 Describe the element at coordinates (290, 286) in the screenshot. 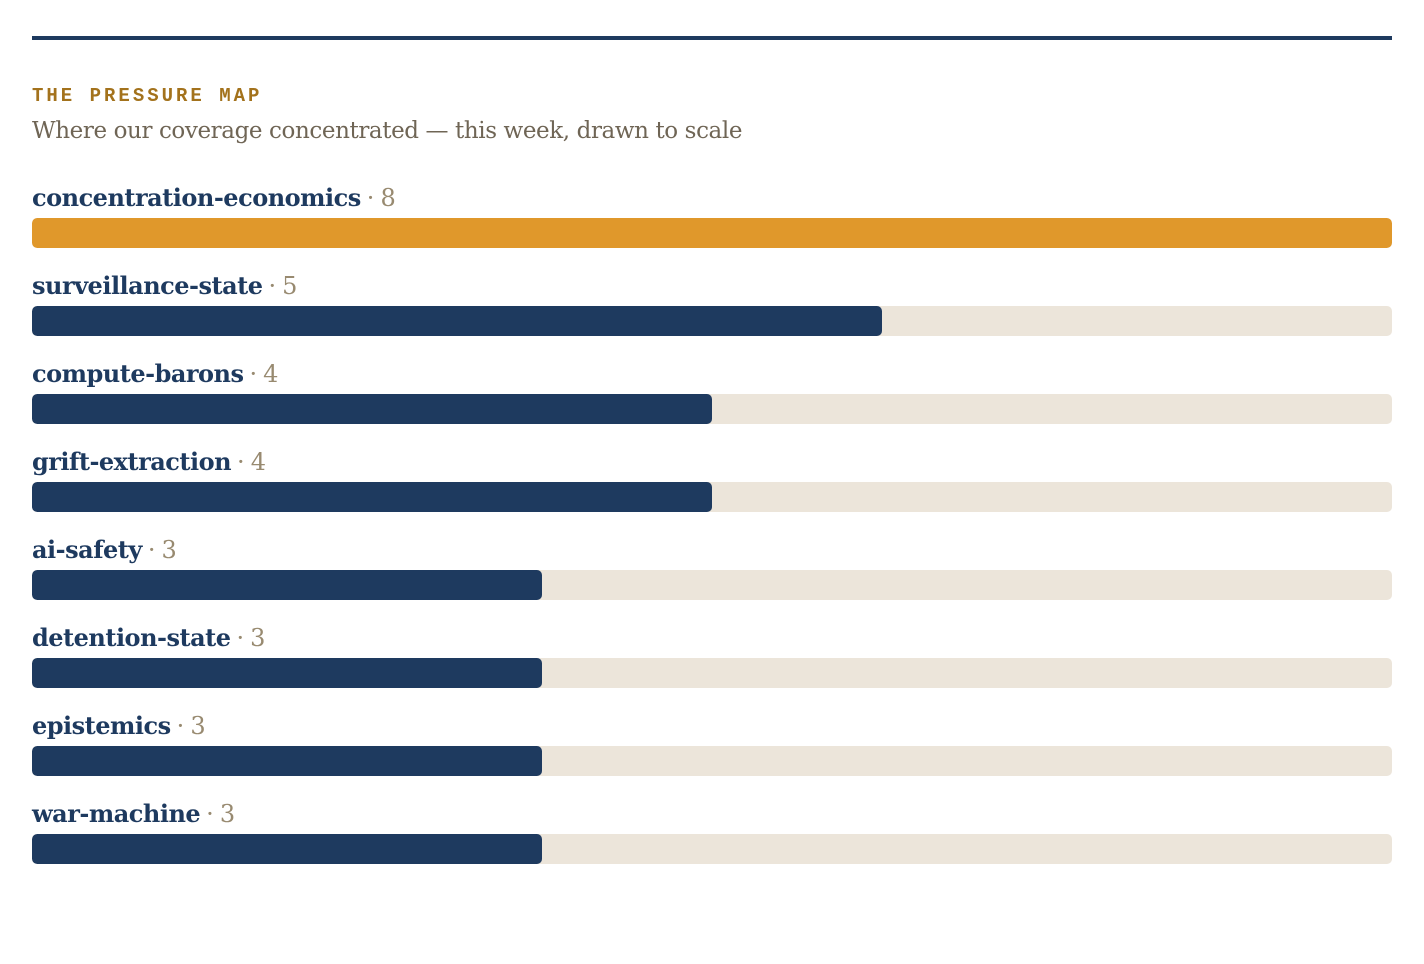

I see `value-label: 5` at that location.